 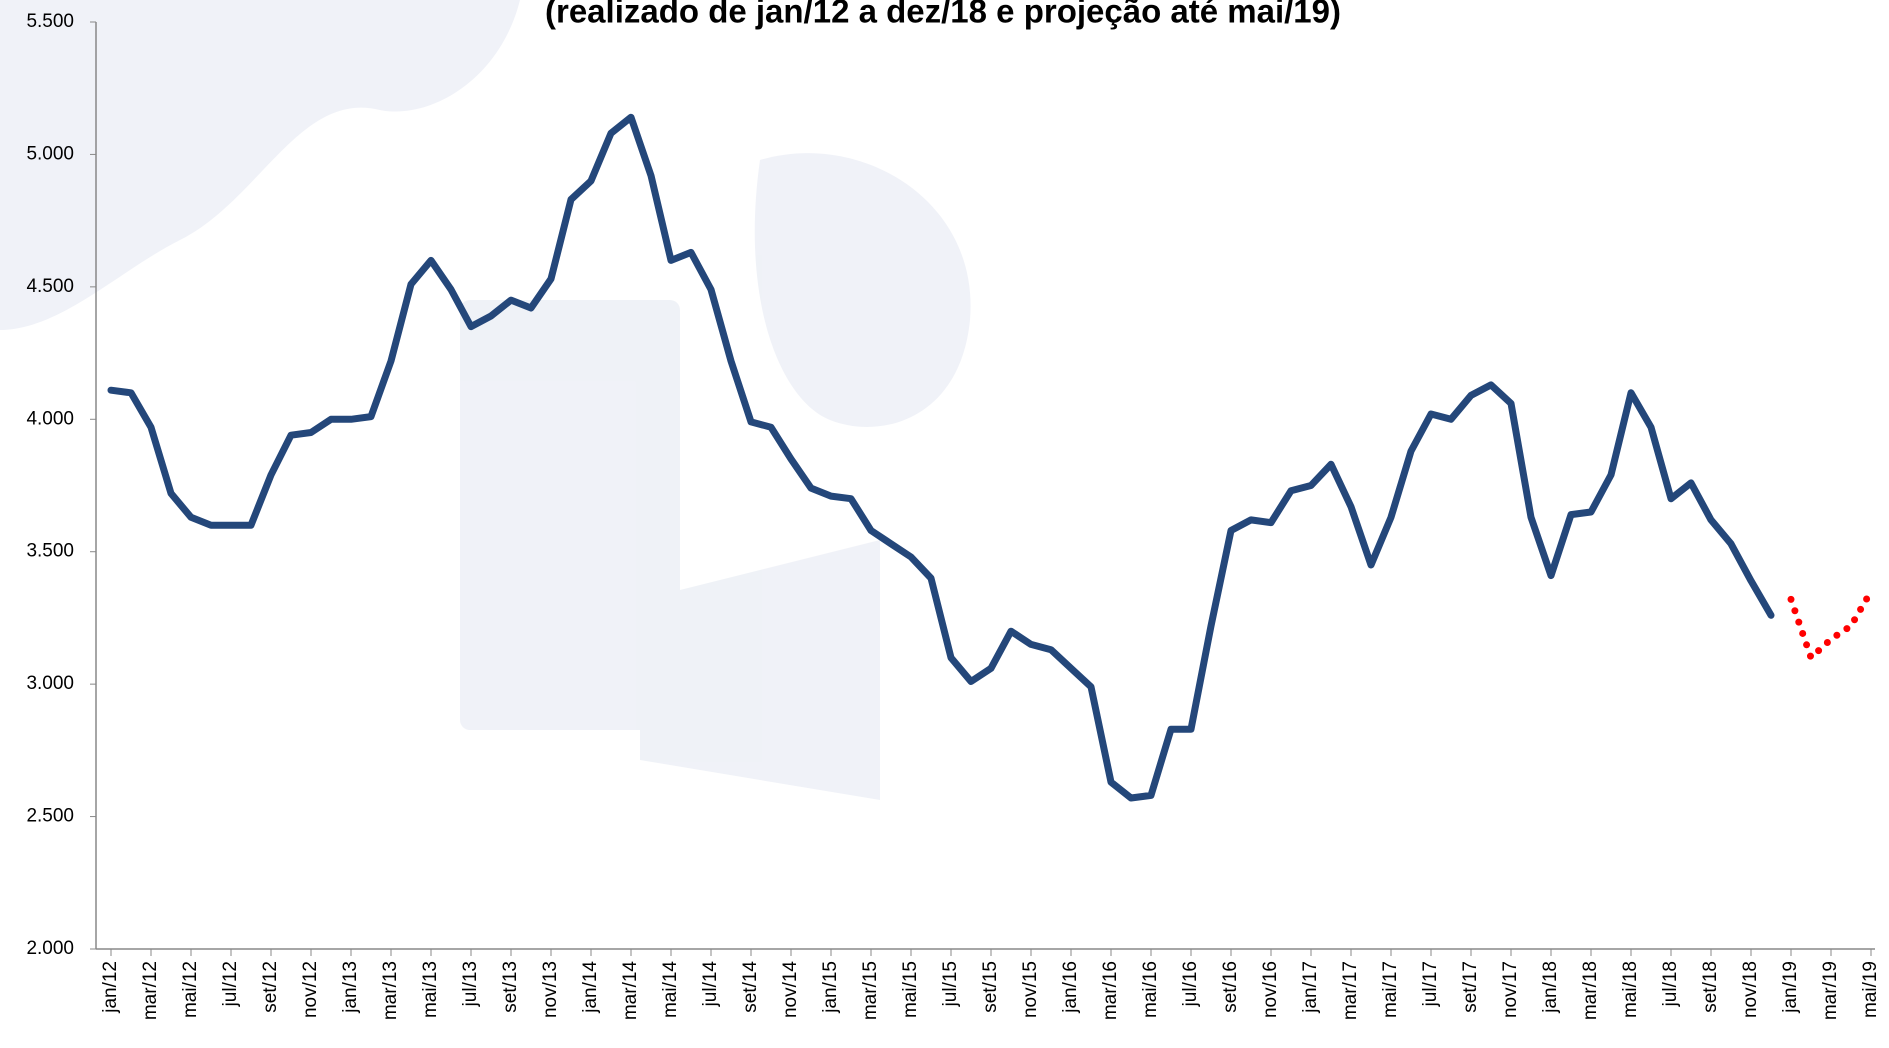 What do you see at coordinates (1630, 989) in the screenshot?
I see `x-tick-label: mai/18` at bounding box center [1630, 989].